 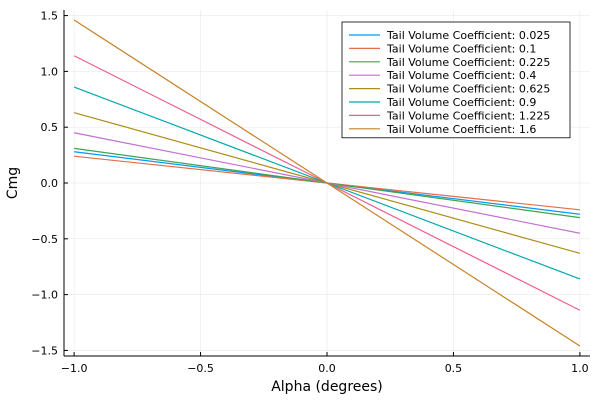 I want to click on x-tick-label: 0.5, so click(x=454, y=368).